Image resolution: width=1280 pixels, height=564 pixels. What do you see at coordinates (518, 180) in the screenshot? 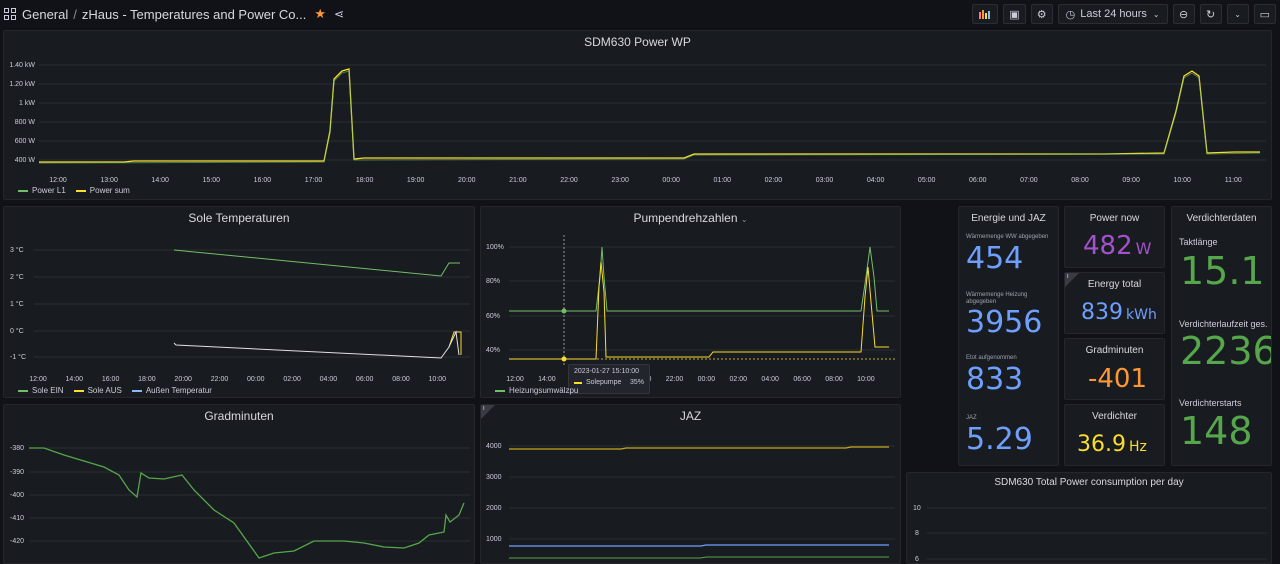
I see `x-tick: 21:00` at bounding box center [518, 180].